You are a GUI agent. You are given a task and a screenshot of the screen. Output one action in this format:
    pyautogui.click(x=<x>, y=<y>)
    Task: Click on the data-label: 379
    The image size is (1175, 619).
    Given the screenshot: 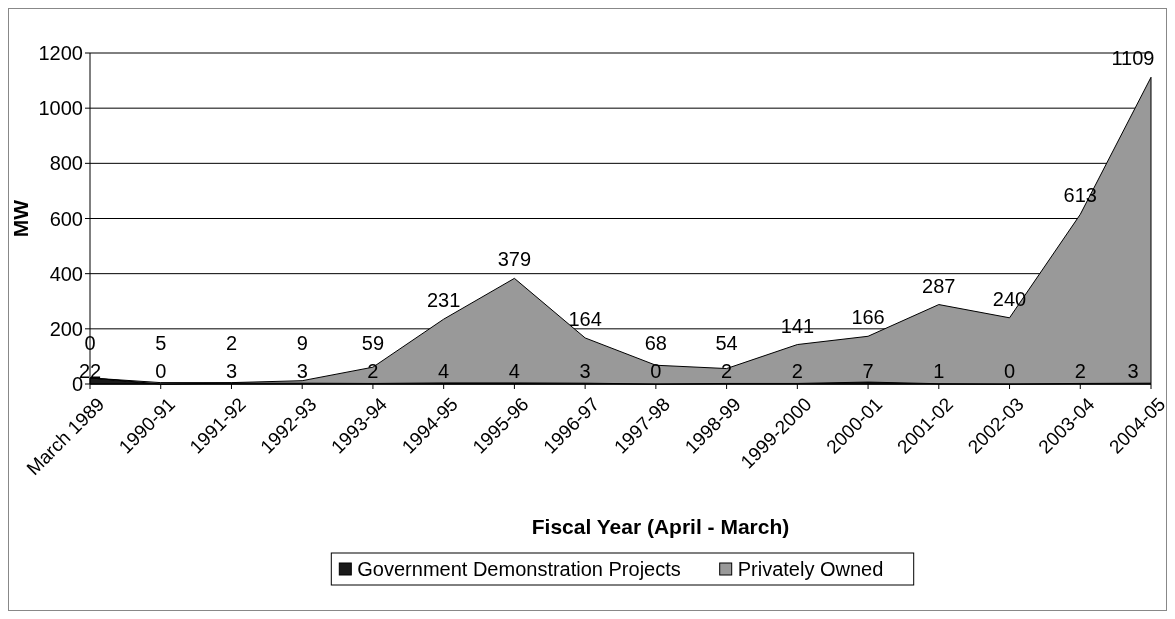 What is the action you would take?
    pyautogui.click(x=514, y=259)
    